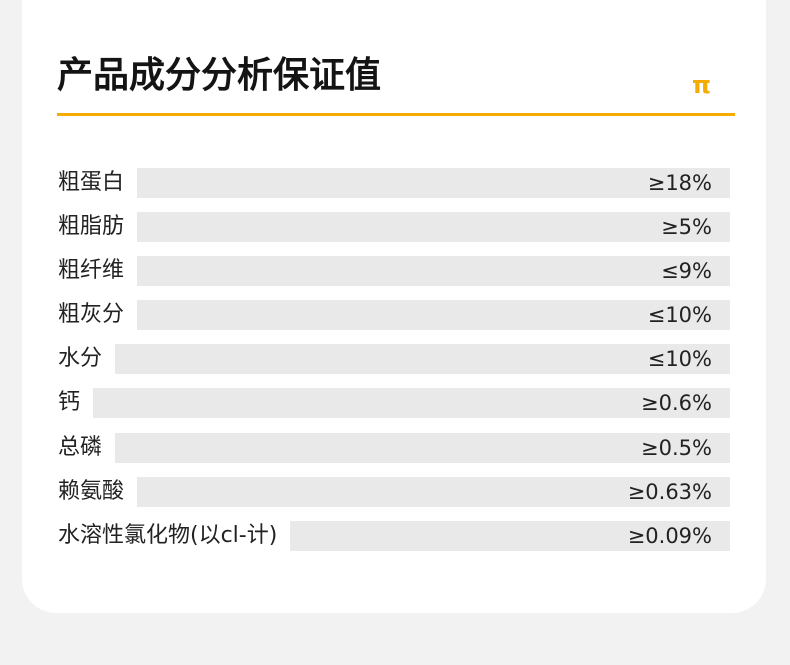 Image resolution: width=790 pixels, height=665 pixels. What do you see at coordinates (679, 183) in the screenshot?
I see `nutrient-value: ≥18%` at bounding box center [679, 183].